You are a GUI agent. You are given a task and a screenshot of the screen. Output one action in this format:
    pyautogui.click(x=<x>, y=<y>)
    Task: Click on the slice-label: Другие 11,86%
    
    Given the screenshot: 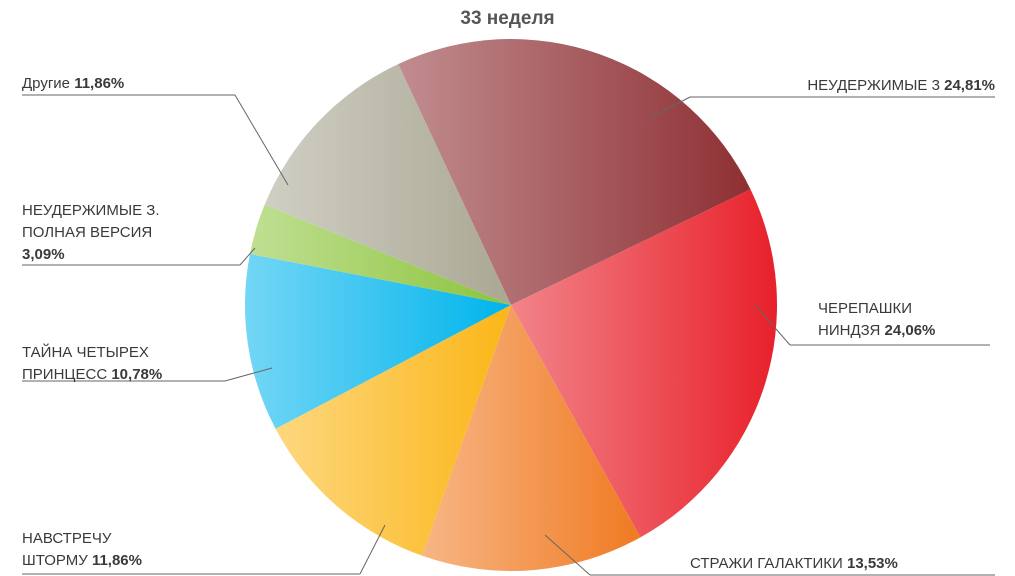 What is the action you would take?
    pyautogui.click(x=122, y=84)
    